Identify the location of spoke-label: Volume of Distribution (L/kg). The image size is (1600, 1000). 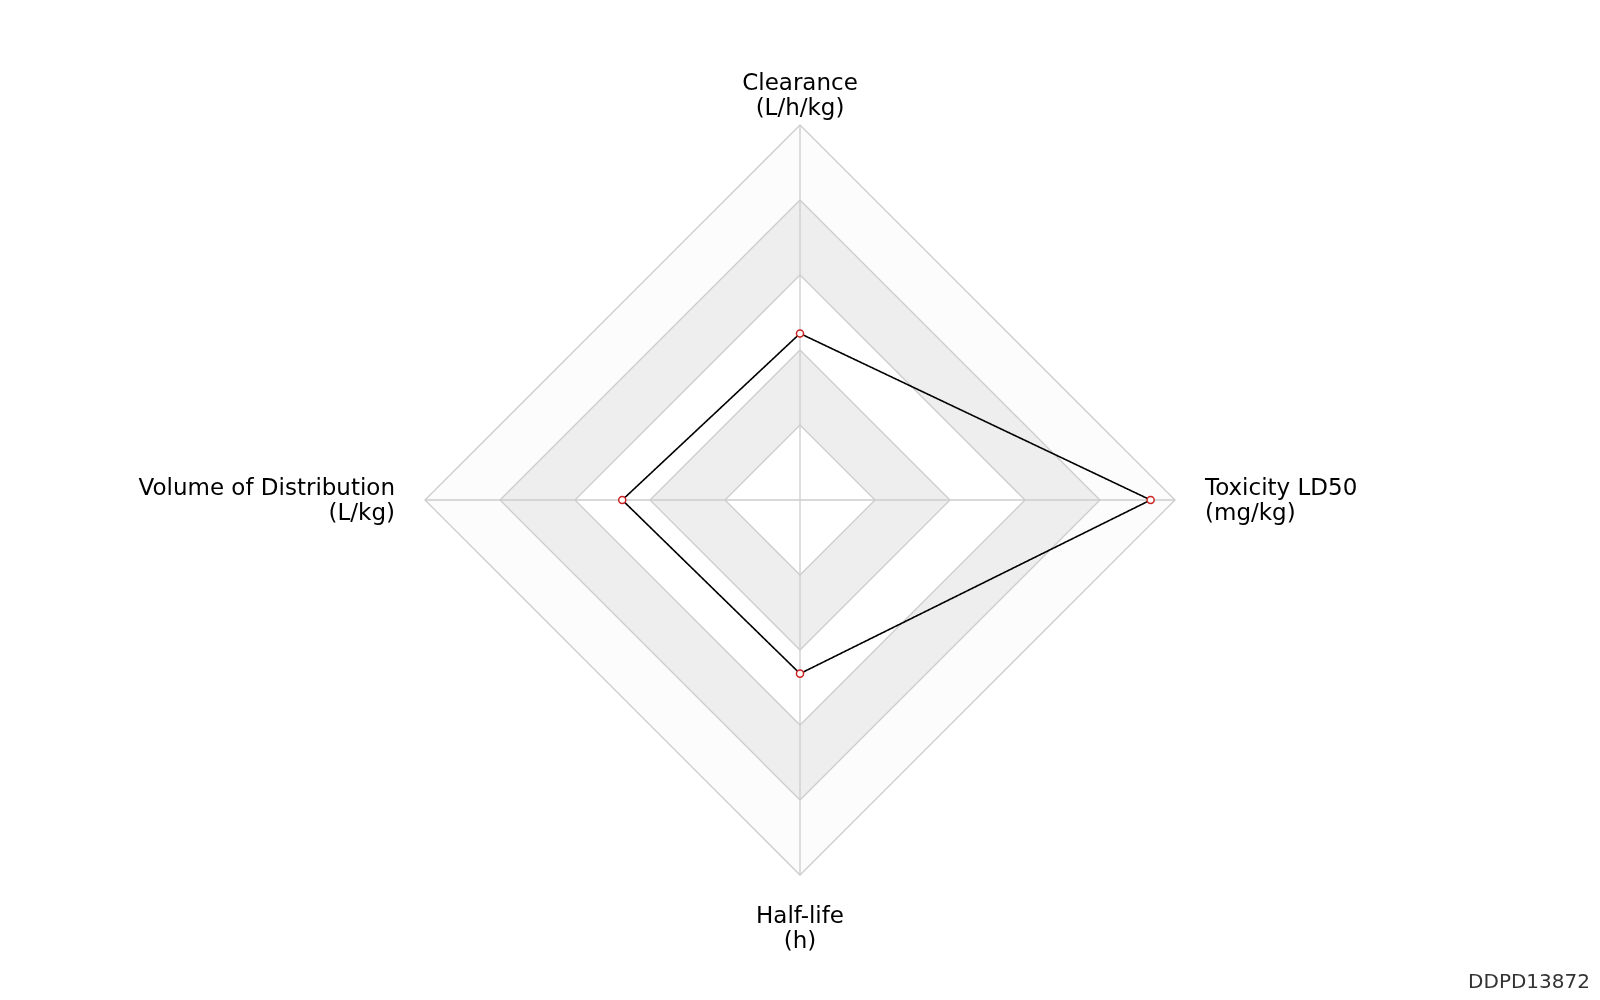
(266, 499).